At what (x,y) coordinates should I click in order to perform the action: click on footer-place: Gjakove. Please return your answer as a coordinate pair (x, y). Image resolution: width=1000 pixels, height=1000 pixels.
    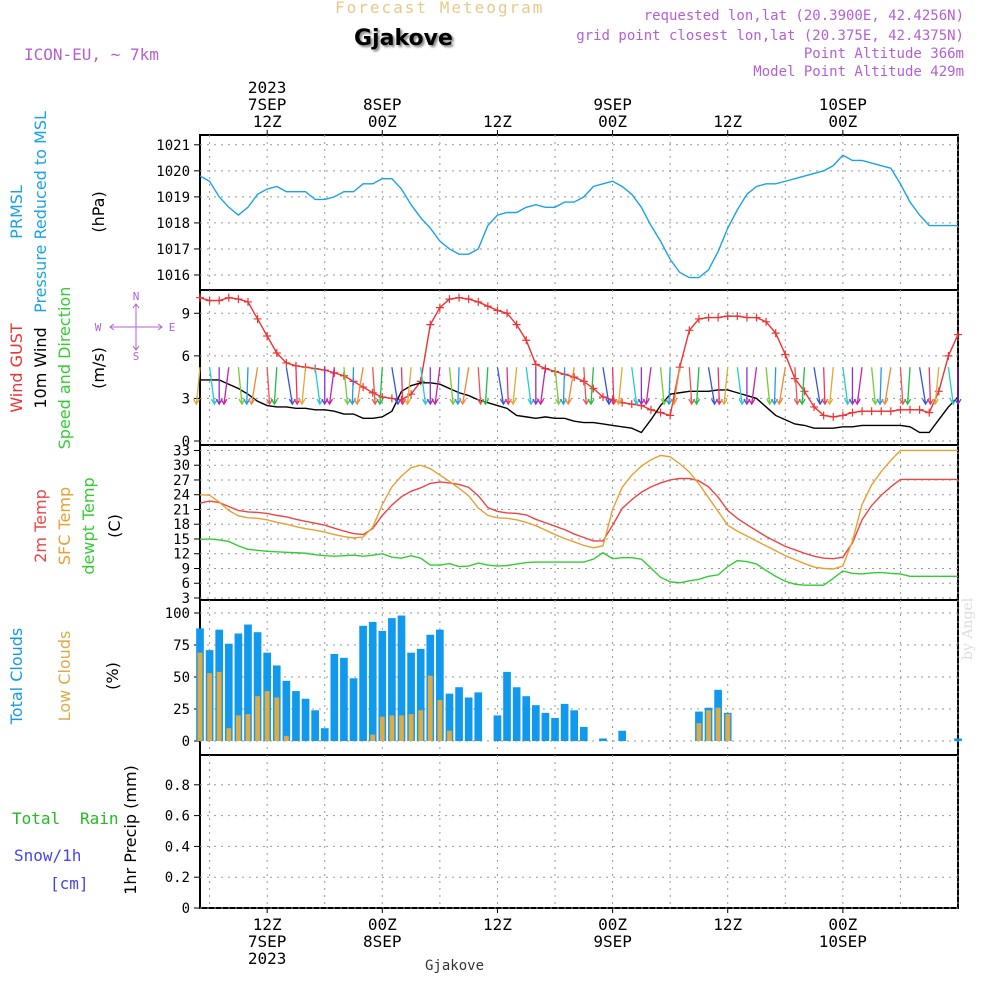
    Looking at the image, I should click on (455, 966).